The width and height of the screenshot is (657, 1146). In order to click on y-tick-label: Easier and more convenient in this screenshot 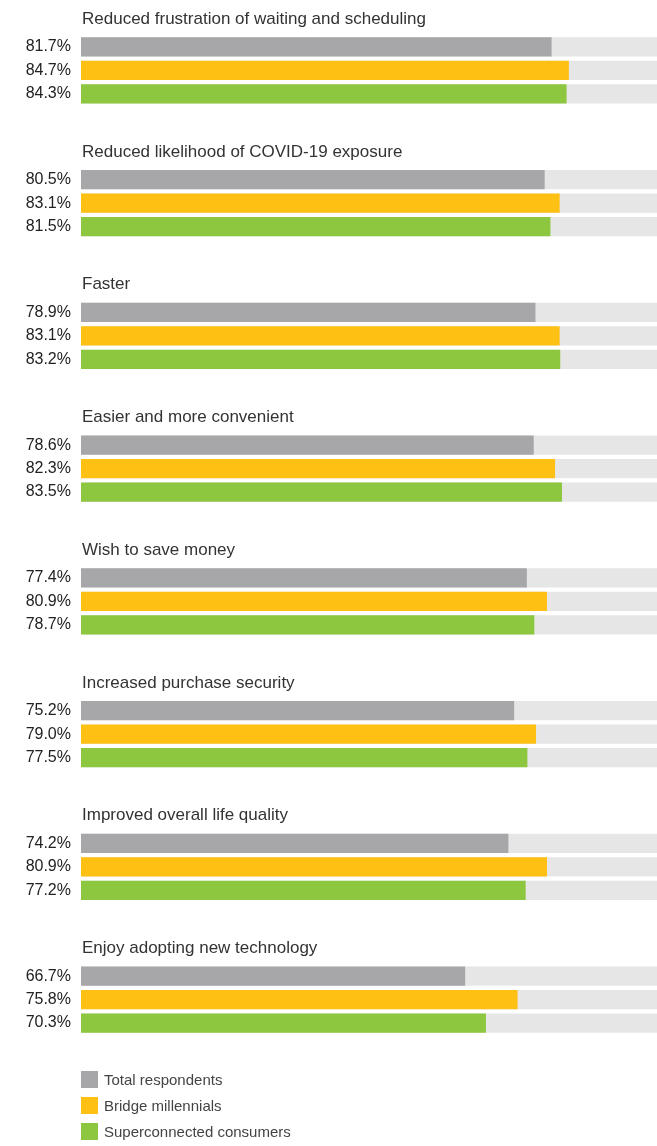, I will do `click(188, 417)`.